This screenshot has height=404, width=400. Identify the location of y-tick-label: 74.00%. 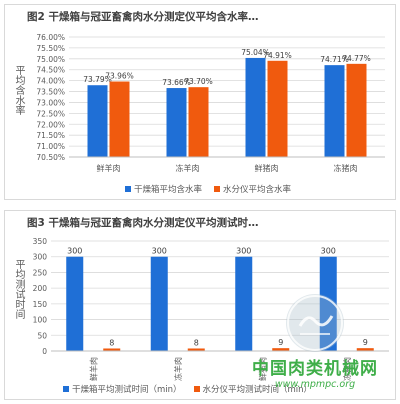
(50, 81).